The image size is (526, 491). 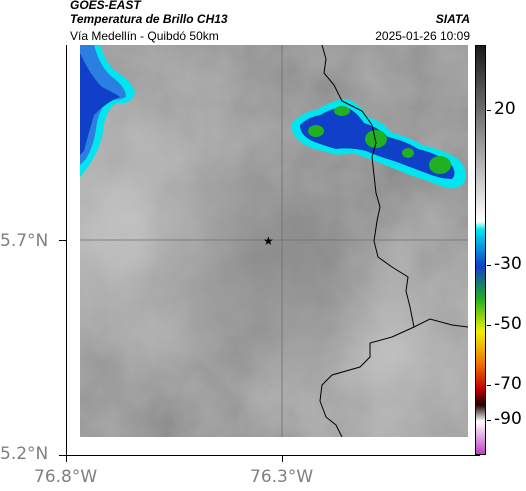 What do you see at coordinates (282, 477) in the screenshot?
I see `x-tick-label: 76.3°W` at bounding box center [282, 477].